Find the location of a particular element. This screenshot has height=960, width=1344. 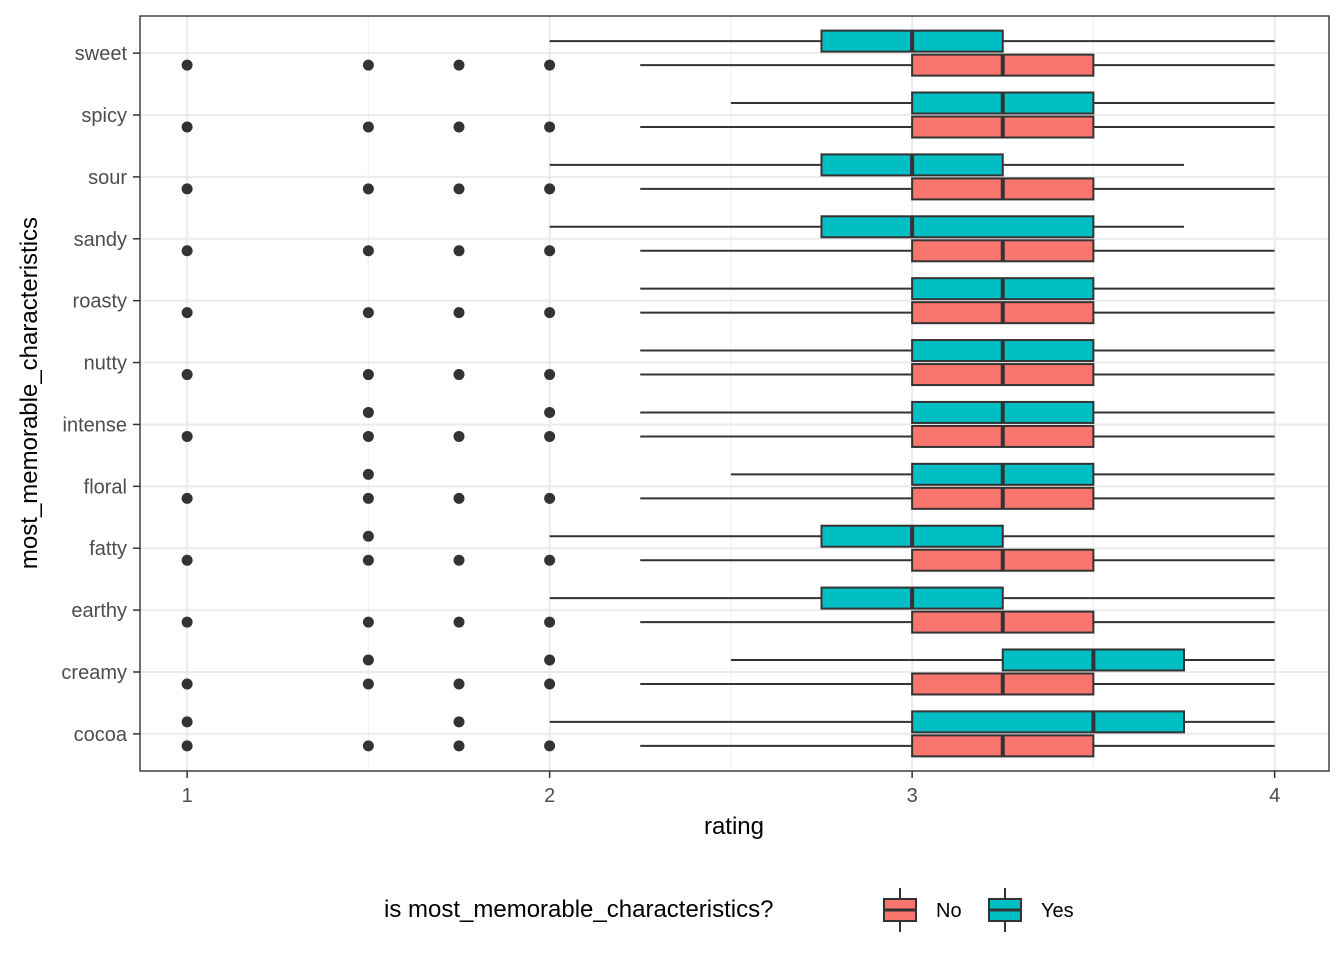

box-creamy-yes is located at coordinates (818, 660).